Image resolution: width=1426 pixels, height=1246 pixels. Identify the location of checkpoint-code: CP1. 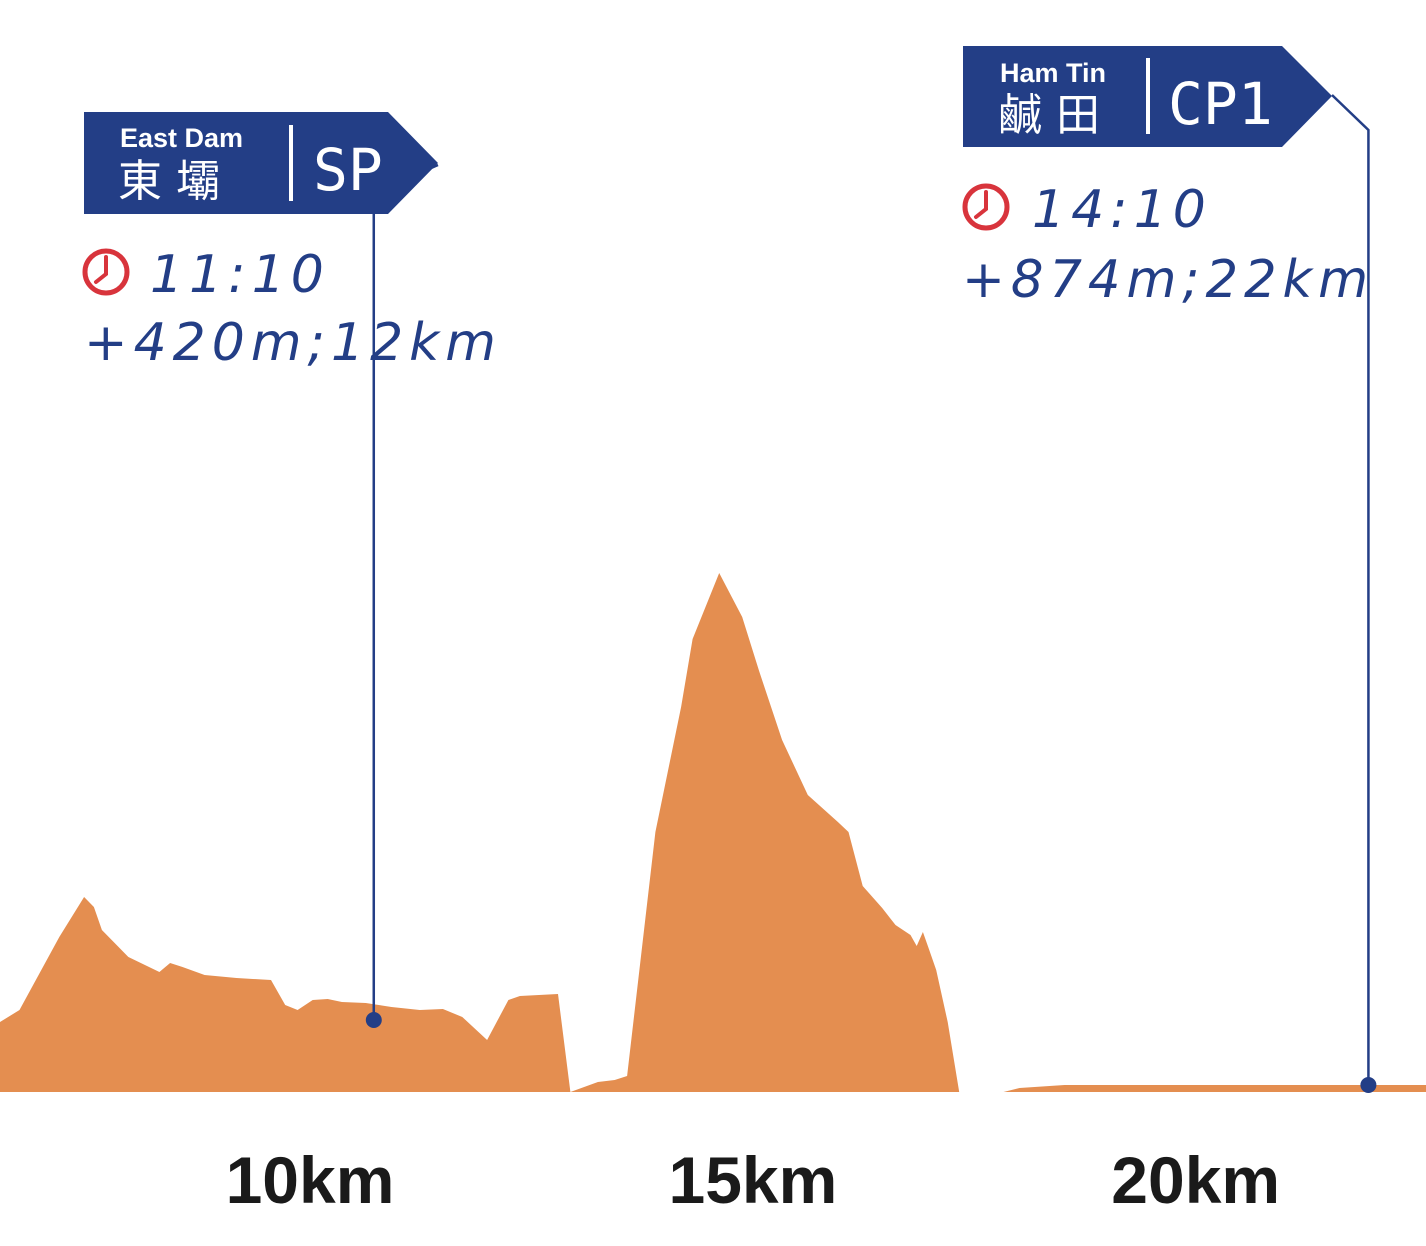
(1220, 104).